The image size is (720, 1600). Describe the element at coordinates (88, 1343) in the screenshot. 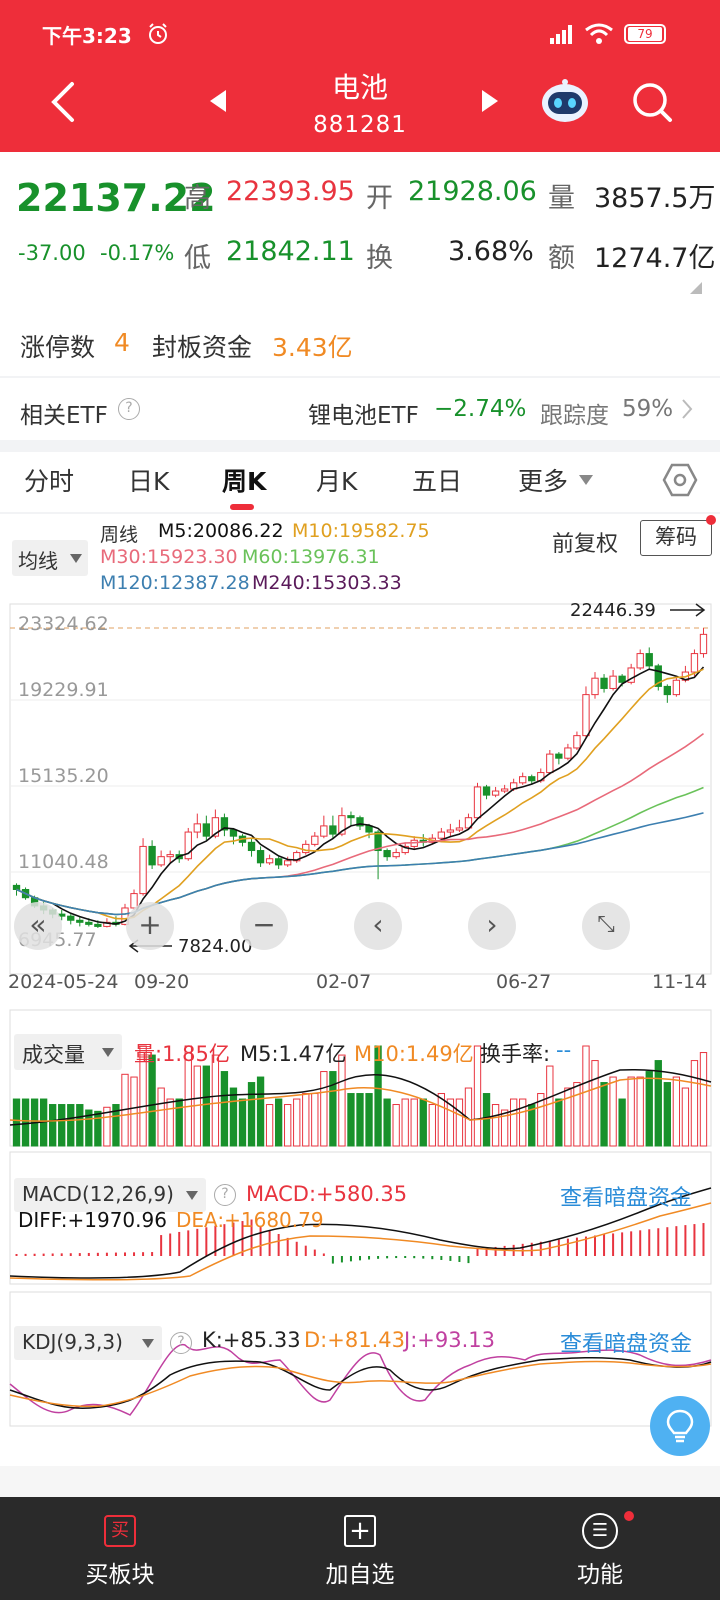

I see `kdj-selector: KDJ(9,3,3)` at that location.